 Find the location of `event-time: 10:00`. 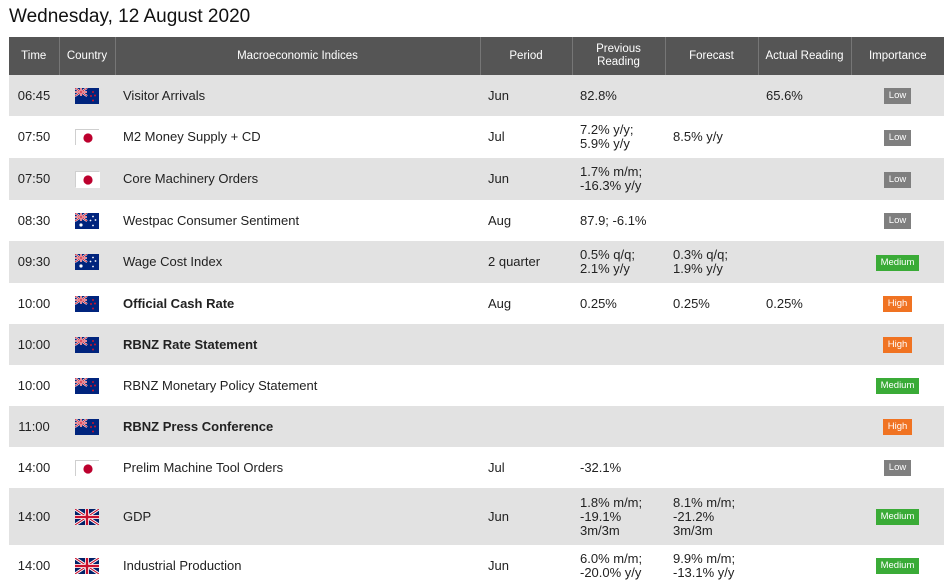

event-time: 10:00 is located at coordinates (34, 344).